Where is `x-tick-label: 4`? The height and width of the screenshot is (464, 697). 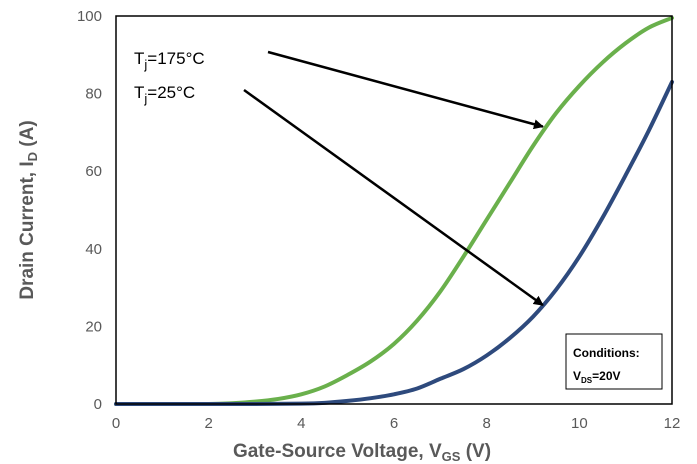 x-tick-label: 4 is located at coordinates (301, 423).